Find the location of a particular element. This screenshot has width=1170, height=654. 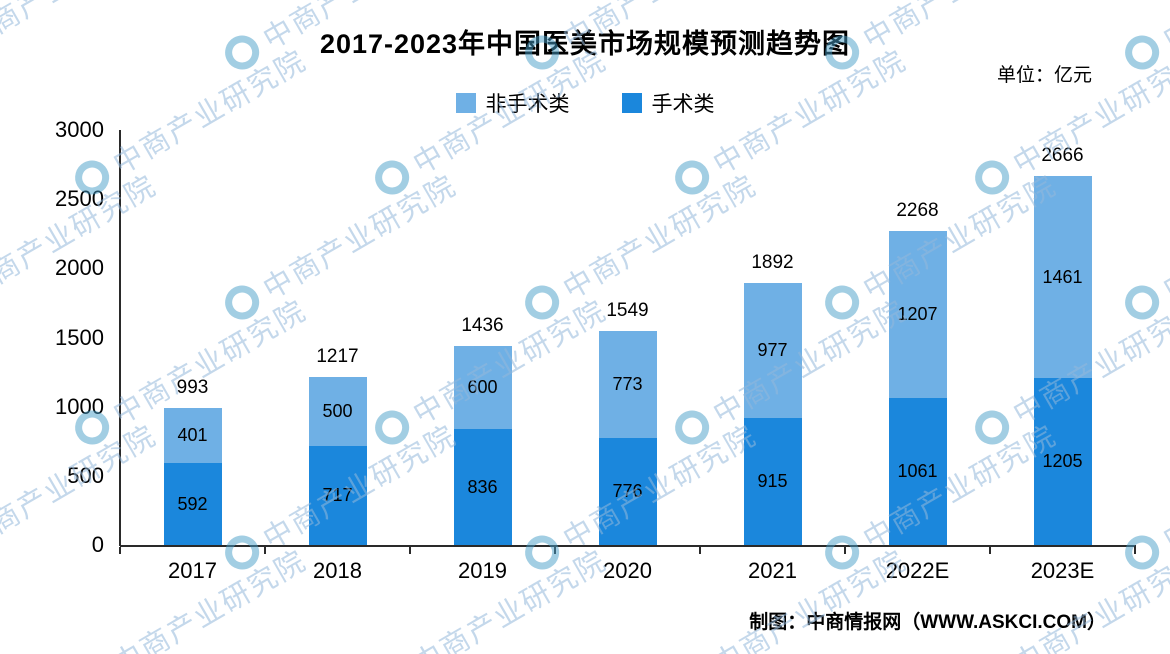

stacked-bar: 401 592 is located at coordinates (192, 476).